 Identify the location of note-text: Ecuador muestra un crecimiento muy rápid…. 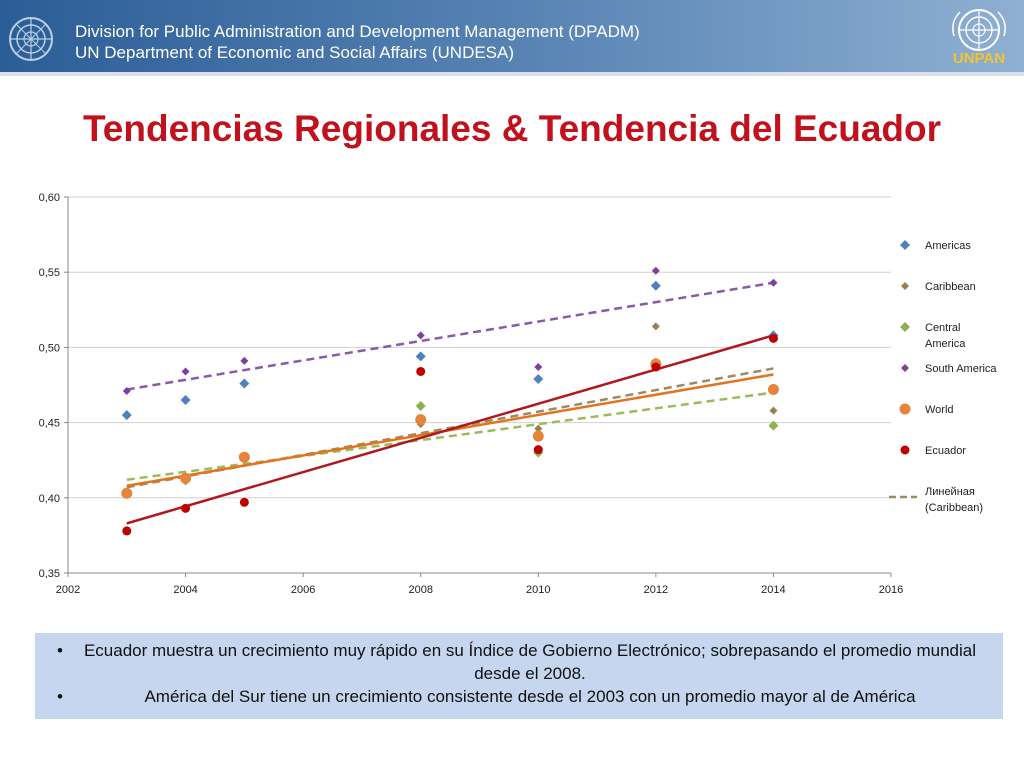
(530, 662).